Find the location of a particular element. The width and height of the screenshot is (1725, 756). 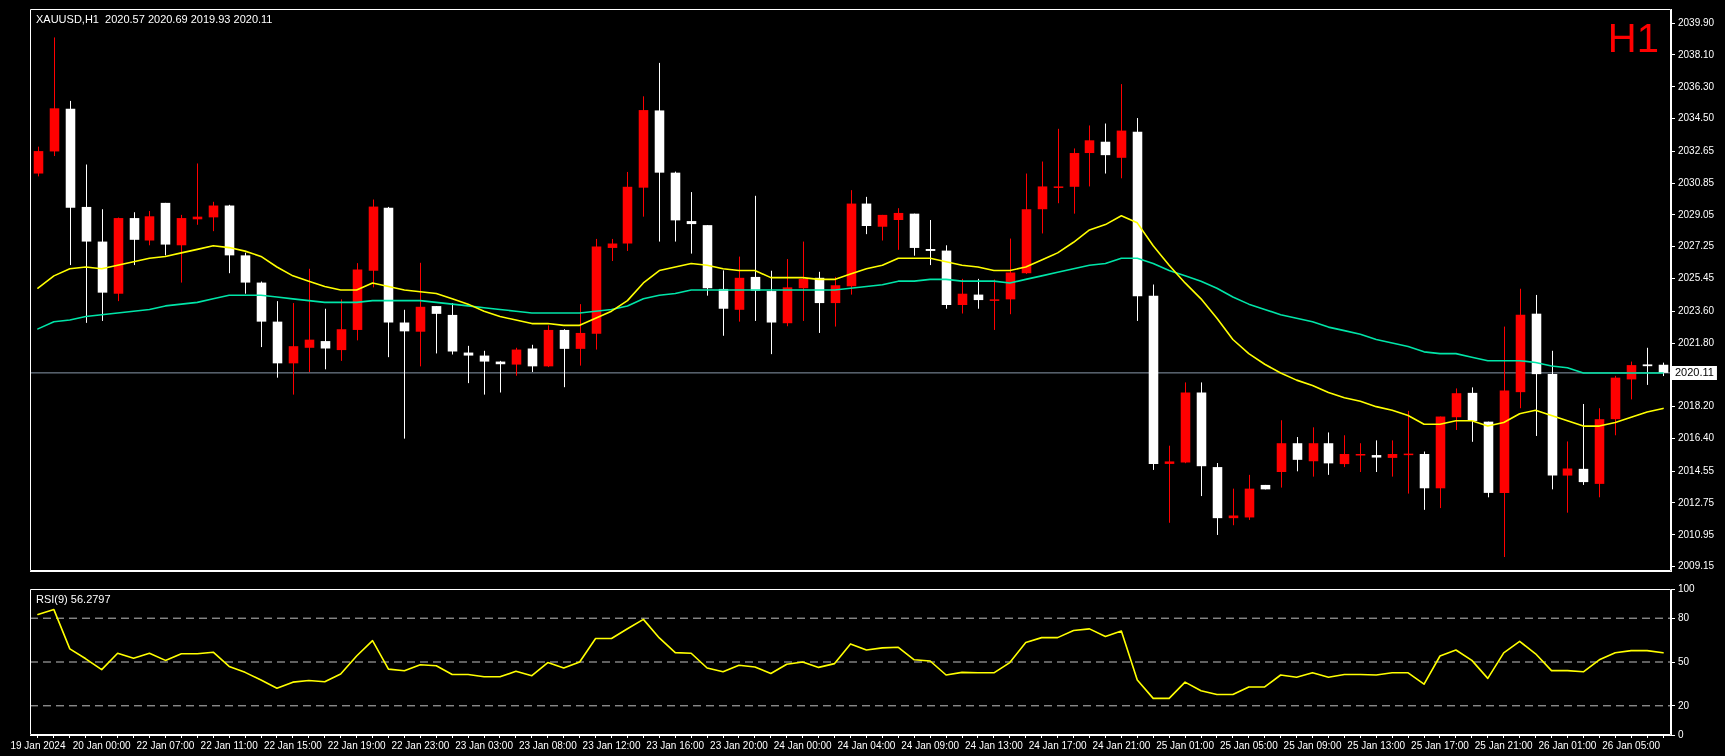

x-tick-label: 25 Jan 21:00 is located at coordinates (1504, 745).